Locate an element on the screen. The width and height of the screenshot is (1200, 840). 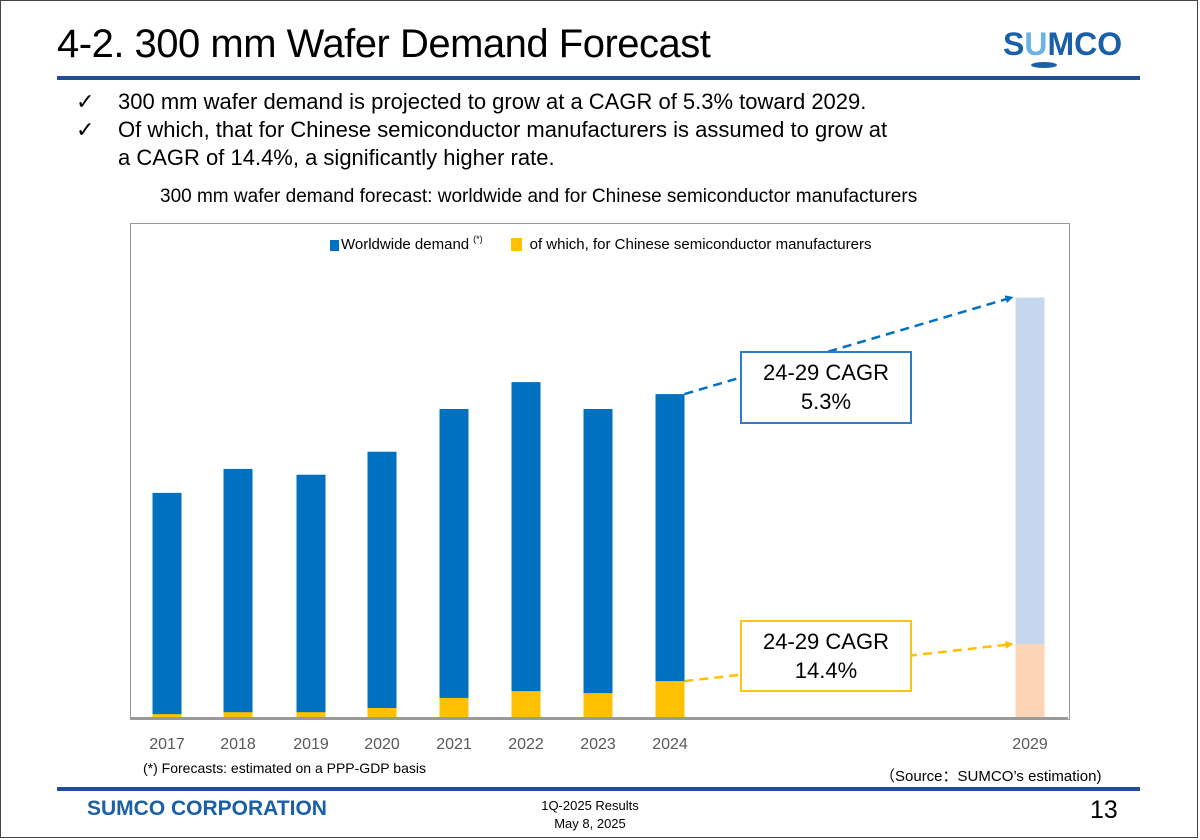
legend-swatch-worldwide is located at coordinates (334, 245).